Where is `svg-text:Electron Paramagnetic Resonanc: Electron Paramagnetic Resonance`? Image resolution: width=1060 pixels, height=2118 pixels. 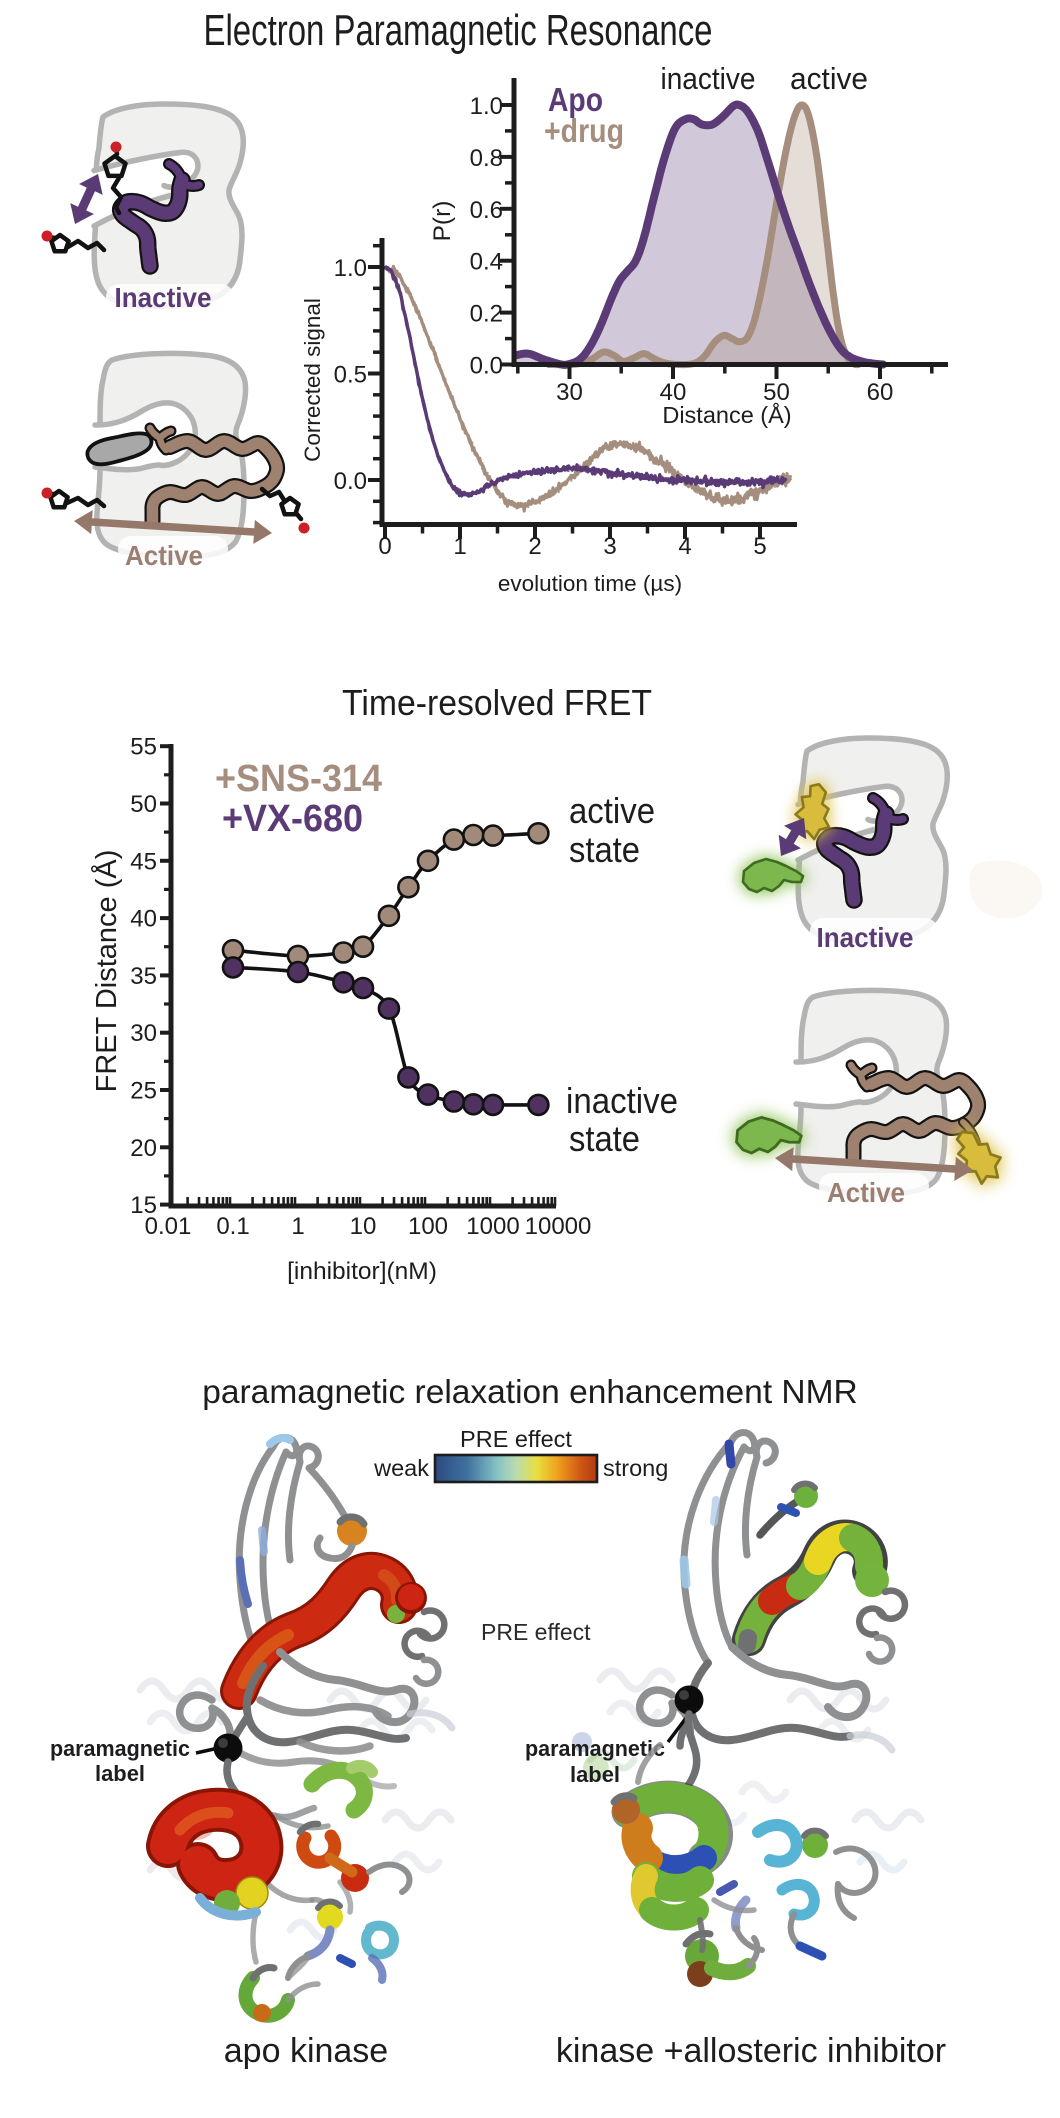 svg-text:Electron Paramagnetic Resonanc: Electron Paramagnetic Resonance is located at coordinates (458, 30).